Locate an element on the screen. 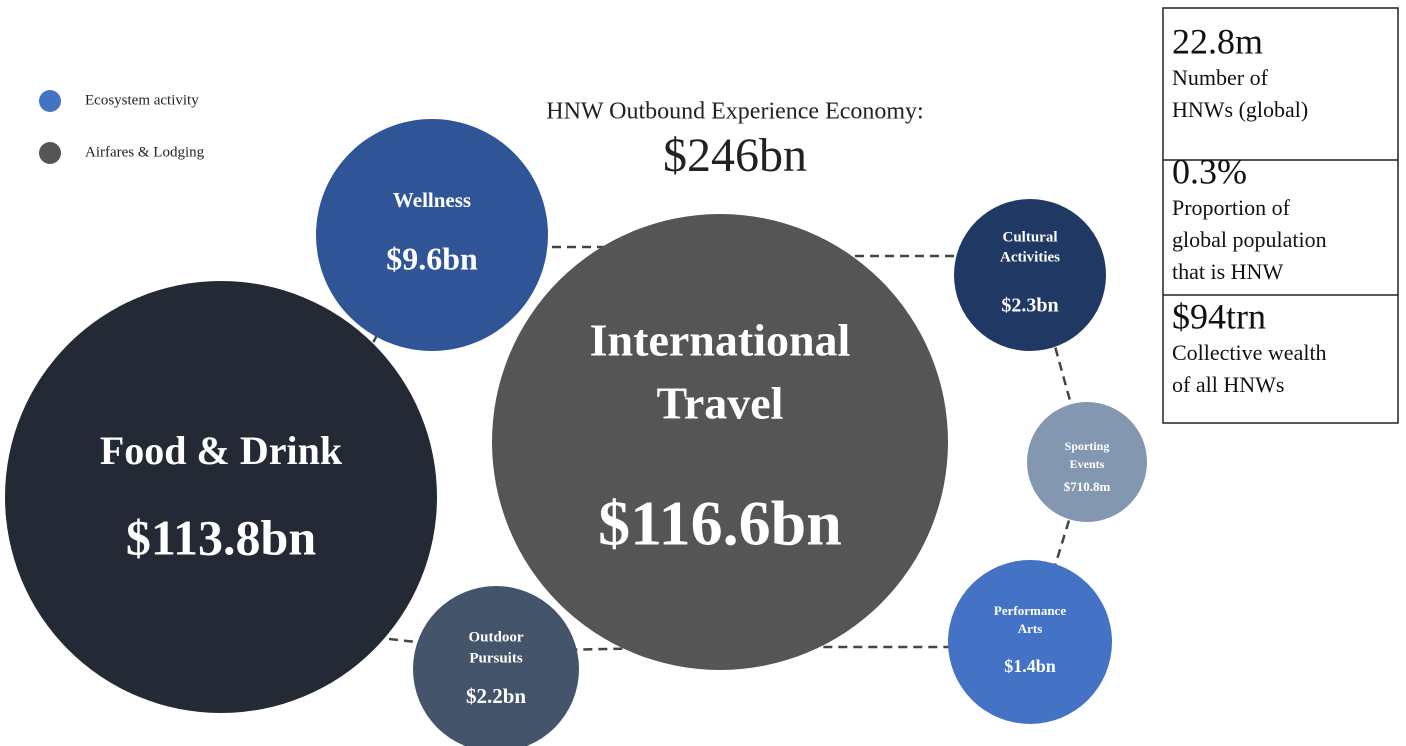 This screenshot has width=1406, height=746. bubble-value: $113.8bn is located at coordinates (221, 537).